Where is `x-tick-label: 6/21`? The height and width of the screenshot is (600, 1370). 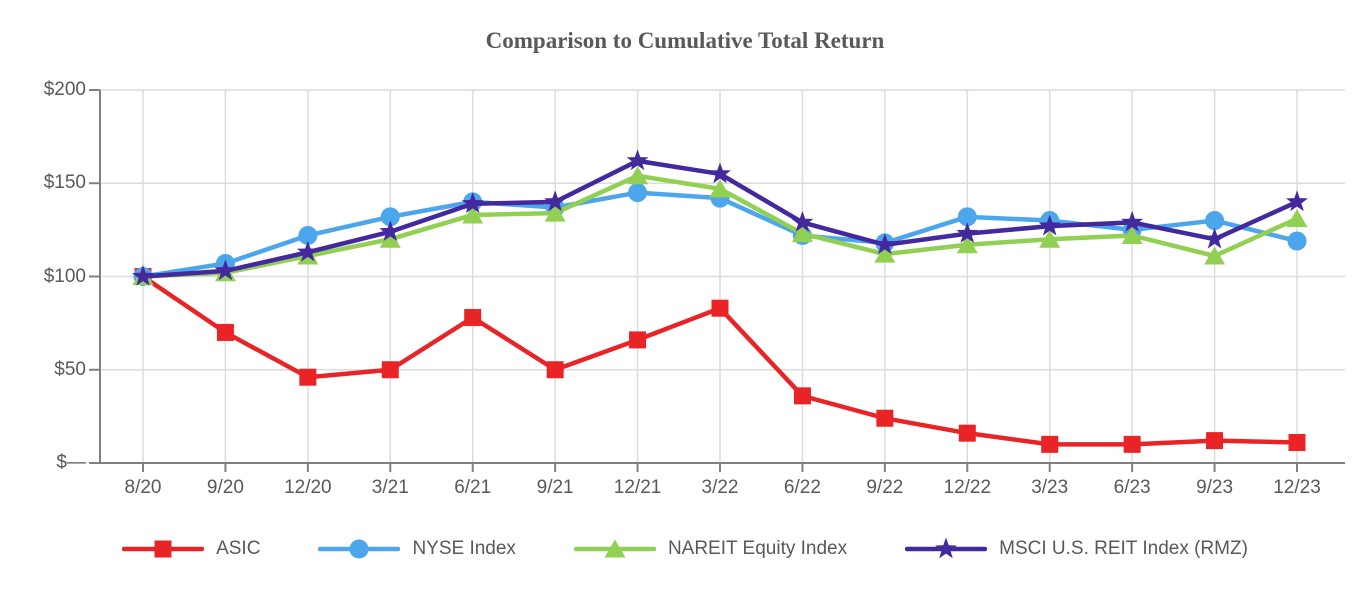 x-tick-label: 6/21 is located at coordinates (473, 487).